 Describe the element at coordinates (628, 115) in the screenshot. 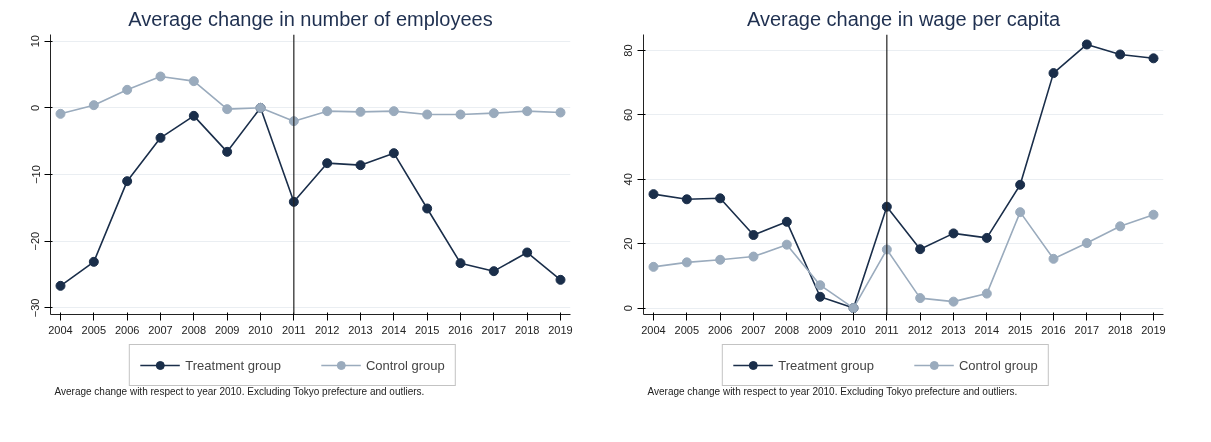

I see `y-tick-label: 60` at that location.